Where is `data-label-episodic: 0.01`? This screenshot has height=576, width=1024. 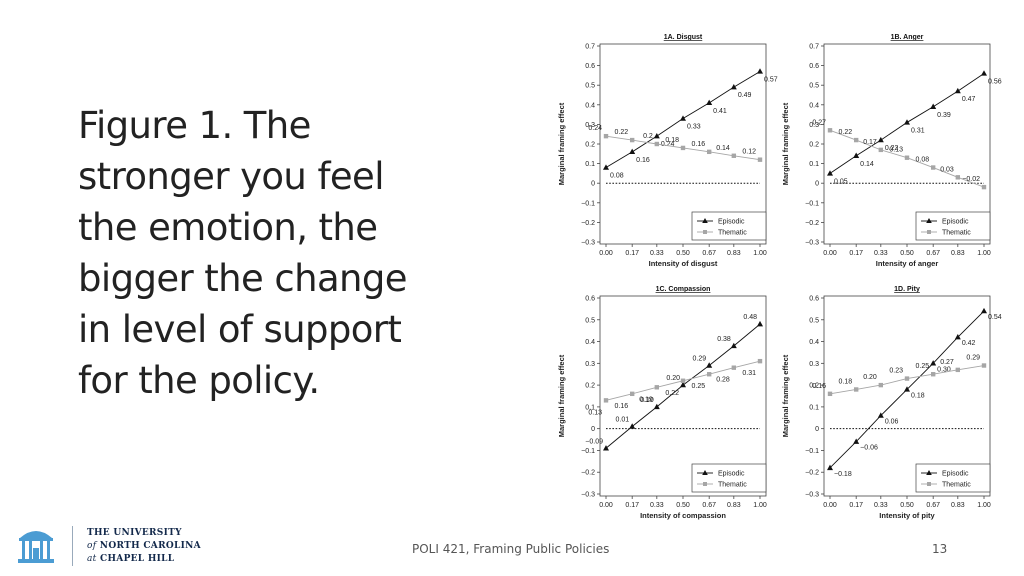 data-label-episodic: 0.01 is located at coordinates (623, 419).